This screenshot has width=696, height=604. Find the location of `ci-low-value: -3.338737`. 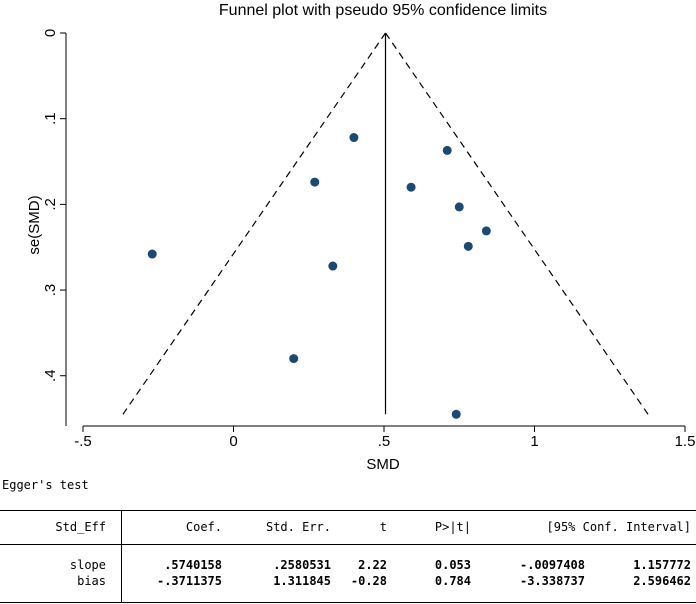

ci-low-value: -3.338737 is located at coordinates (552, 581).